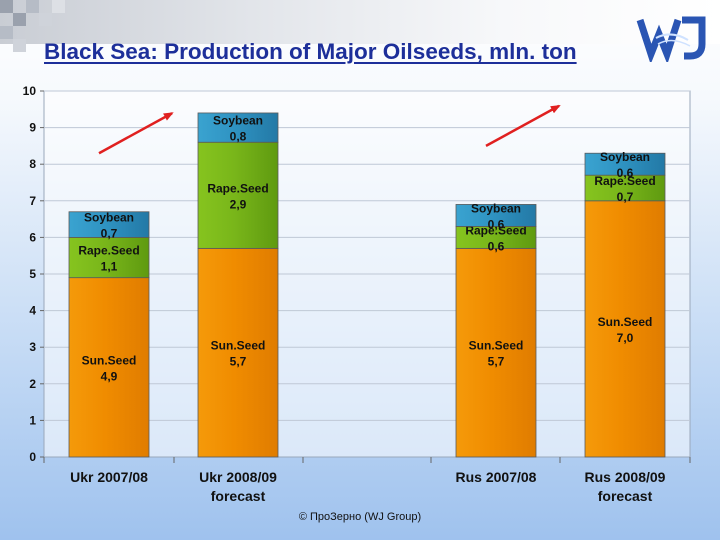  What do you see at coordinates (671, 39) in the screenshot?
I see `wj-logo: WJ` at bounding box center [671, 39].